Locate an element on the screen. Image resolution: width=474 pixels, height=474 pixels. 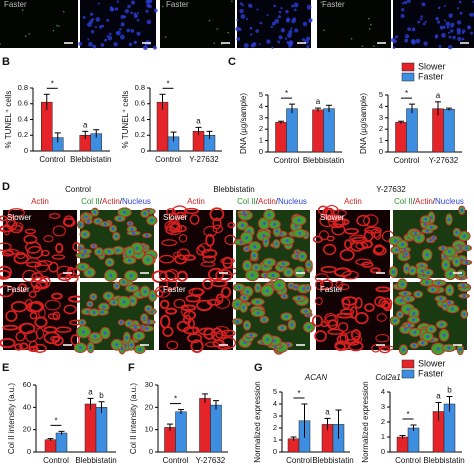
y-tick-label: 1 is located at coordinates (383, 436).